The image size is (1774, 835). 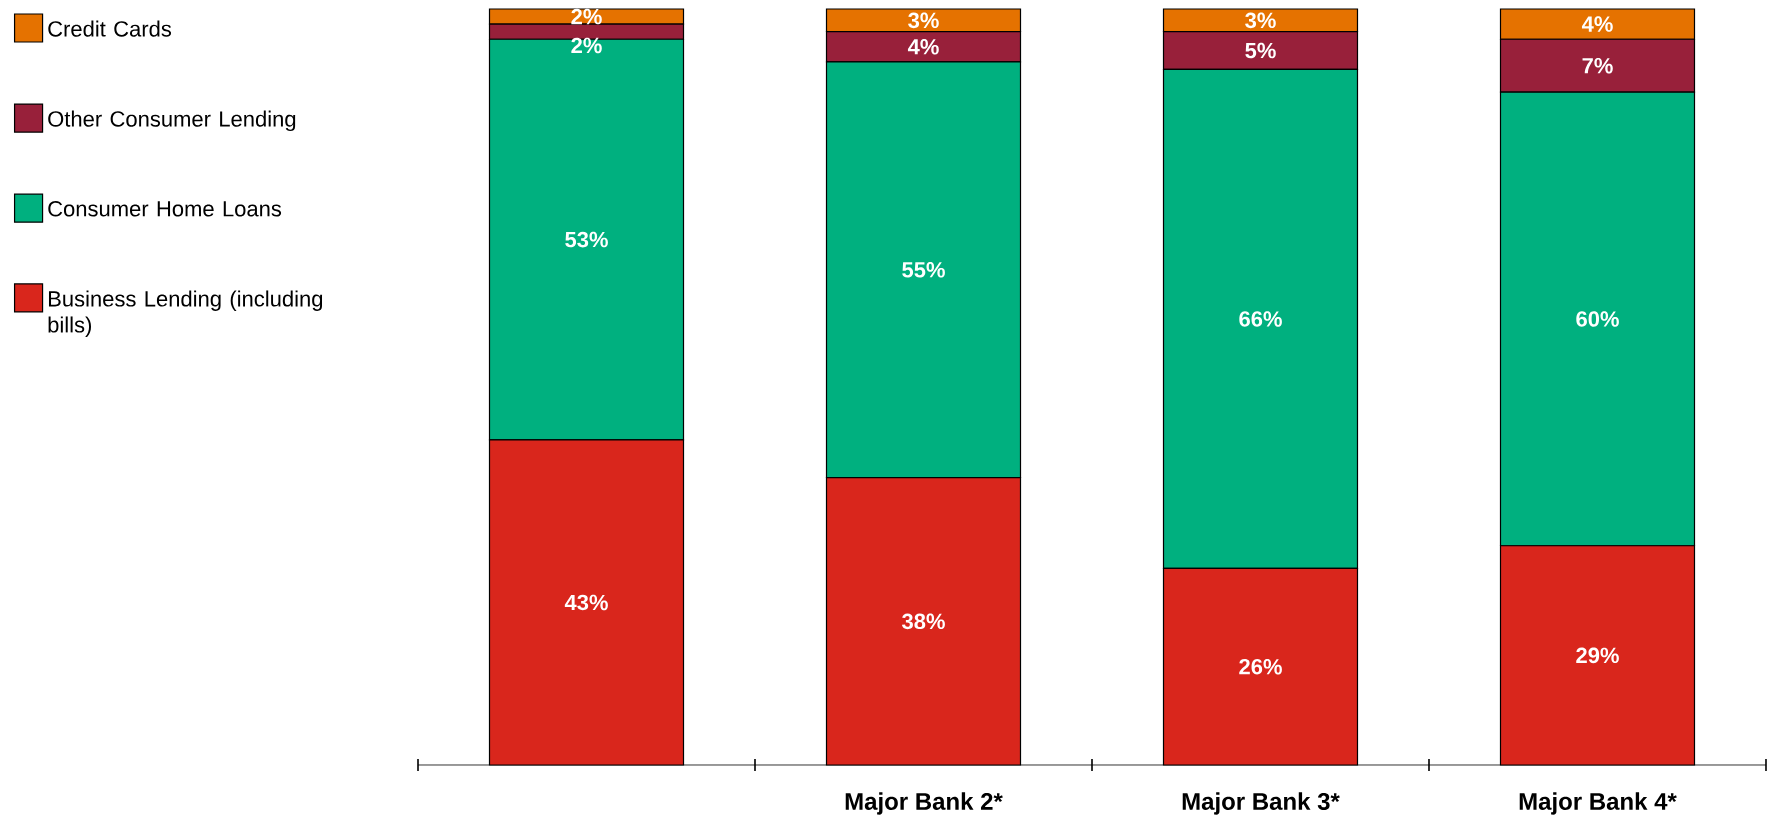 I want to click on data-label: 7%, so click(x=1597, y=65).